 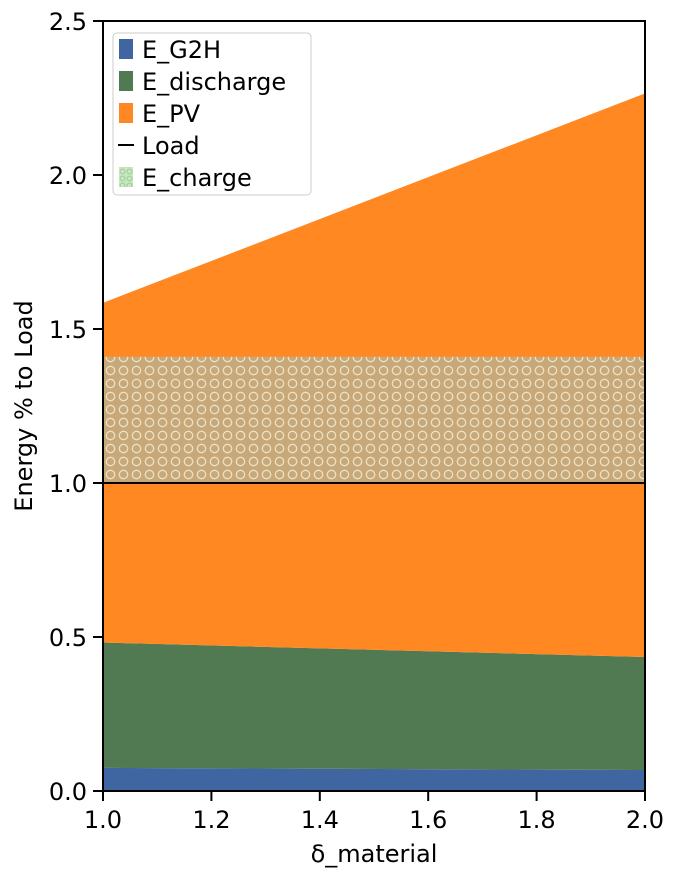 What do you see at coordinates (126, 177) in the screenshot?
I see `legend-swatch-hatch` at bounding box center [126, 177].